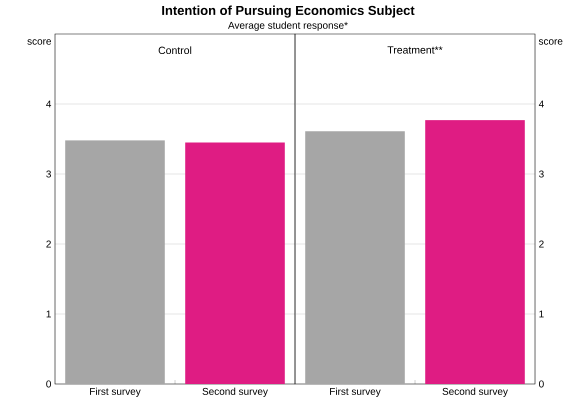  What do you see at coordinates (288, 12) in the screenshot?
I see `chart-title: Intention of Pursuing Economics Subject` at bounding box center [288, 12].